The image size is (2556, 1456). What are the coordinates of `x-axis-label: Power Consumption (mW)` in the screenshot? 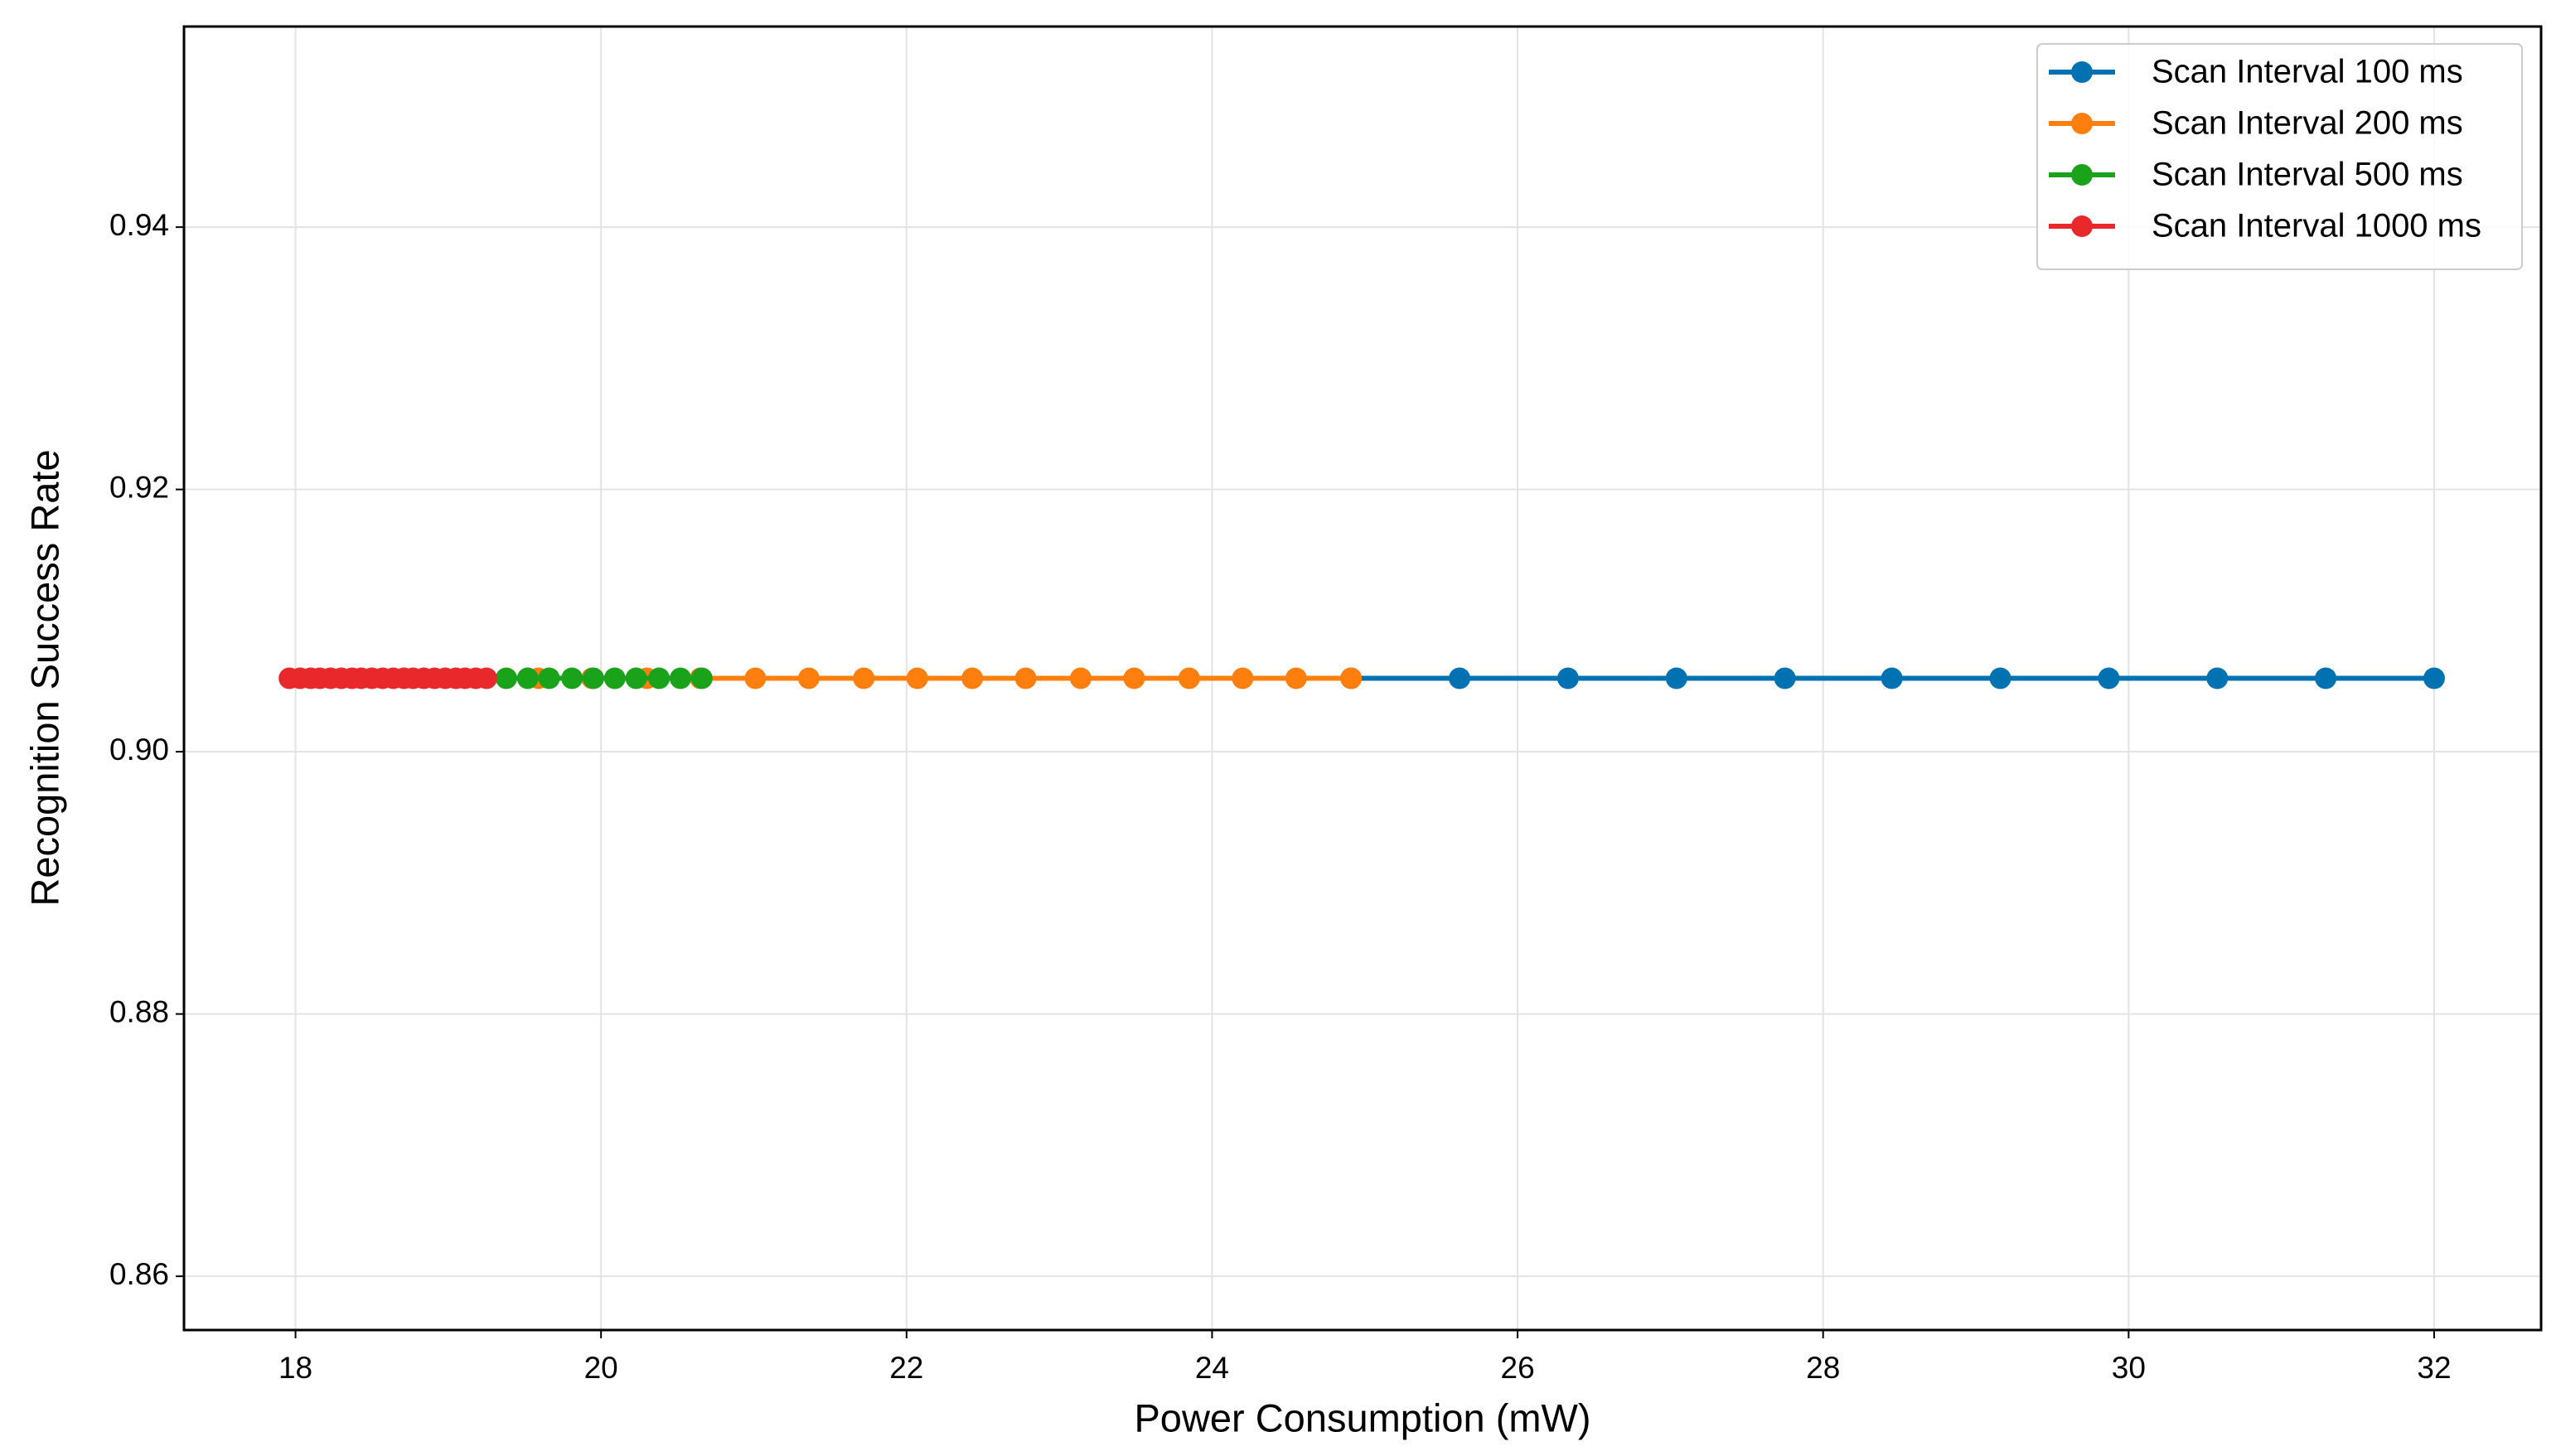 It's located at (1362, 1417).